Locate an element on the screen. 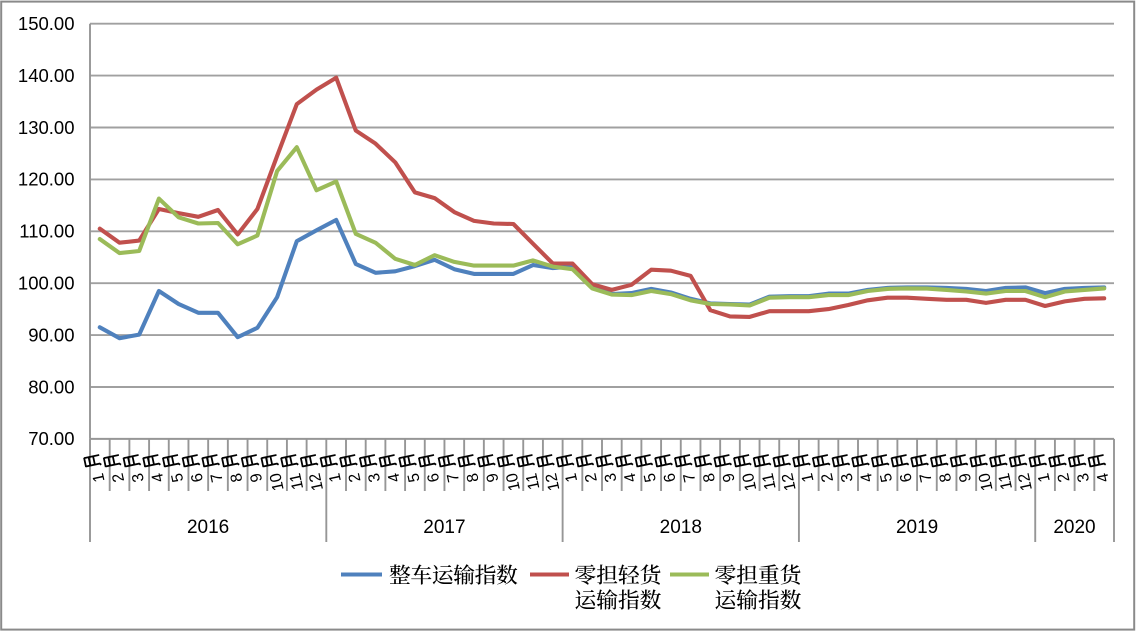 Image resolution: width=1136 pixels, height=637 pixels. svg-text: 2018 is located at coordinates (681, 527).